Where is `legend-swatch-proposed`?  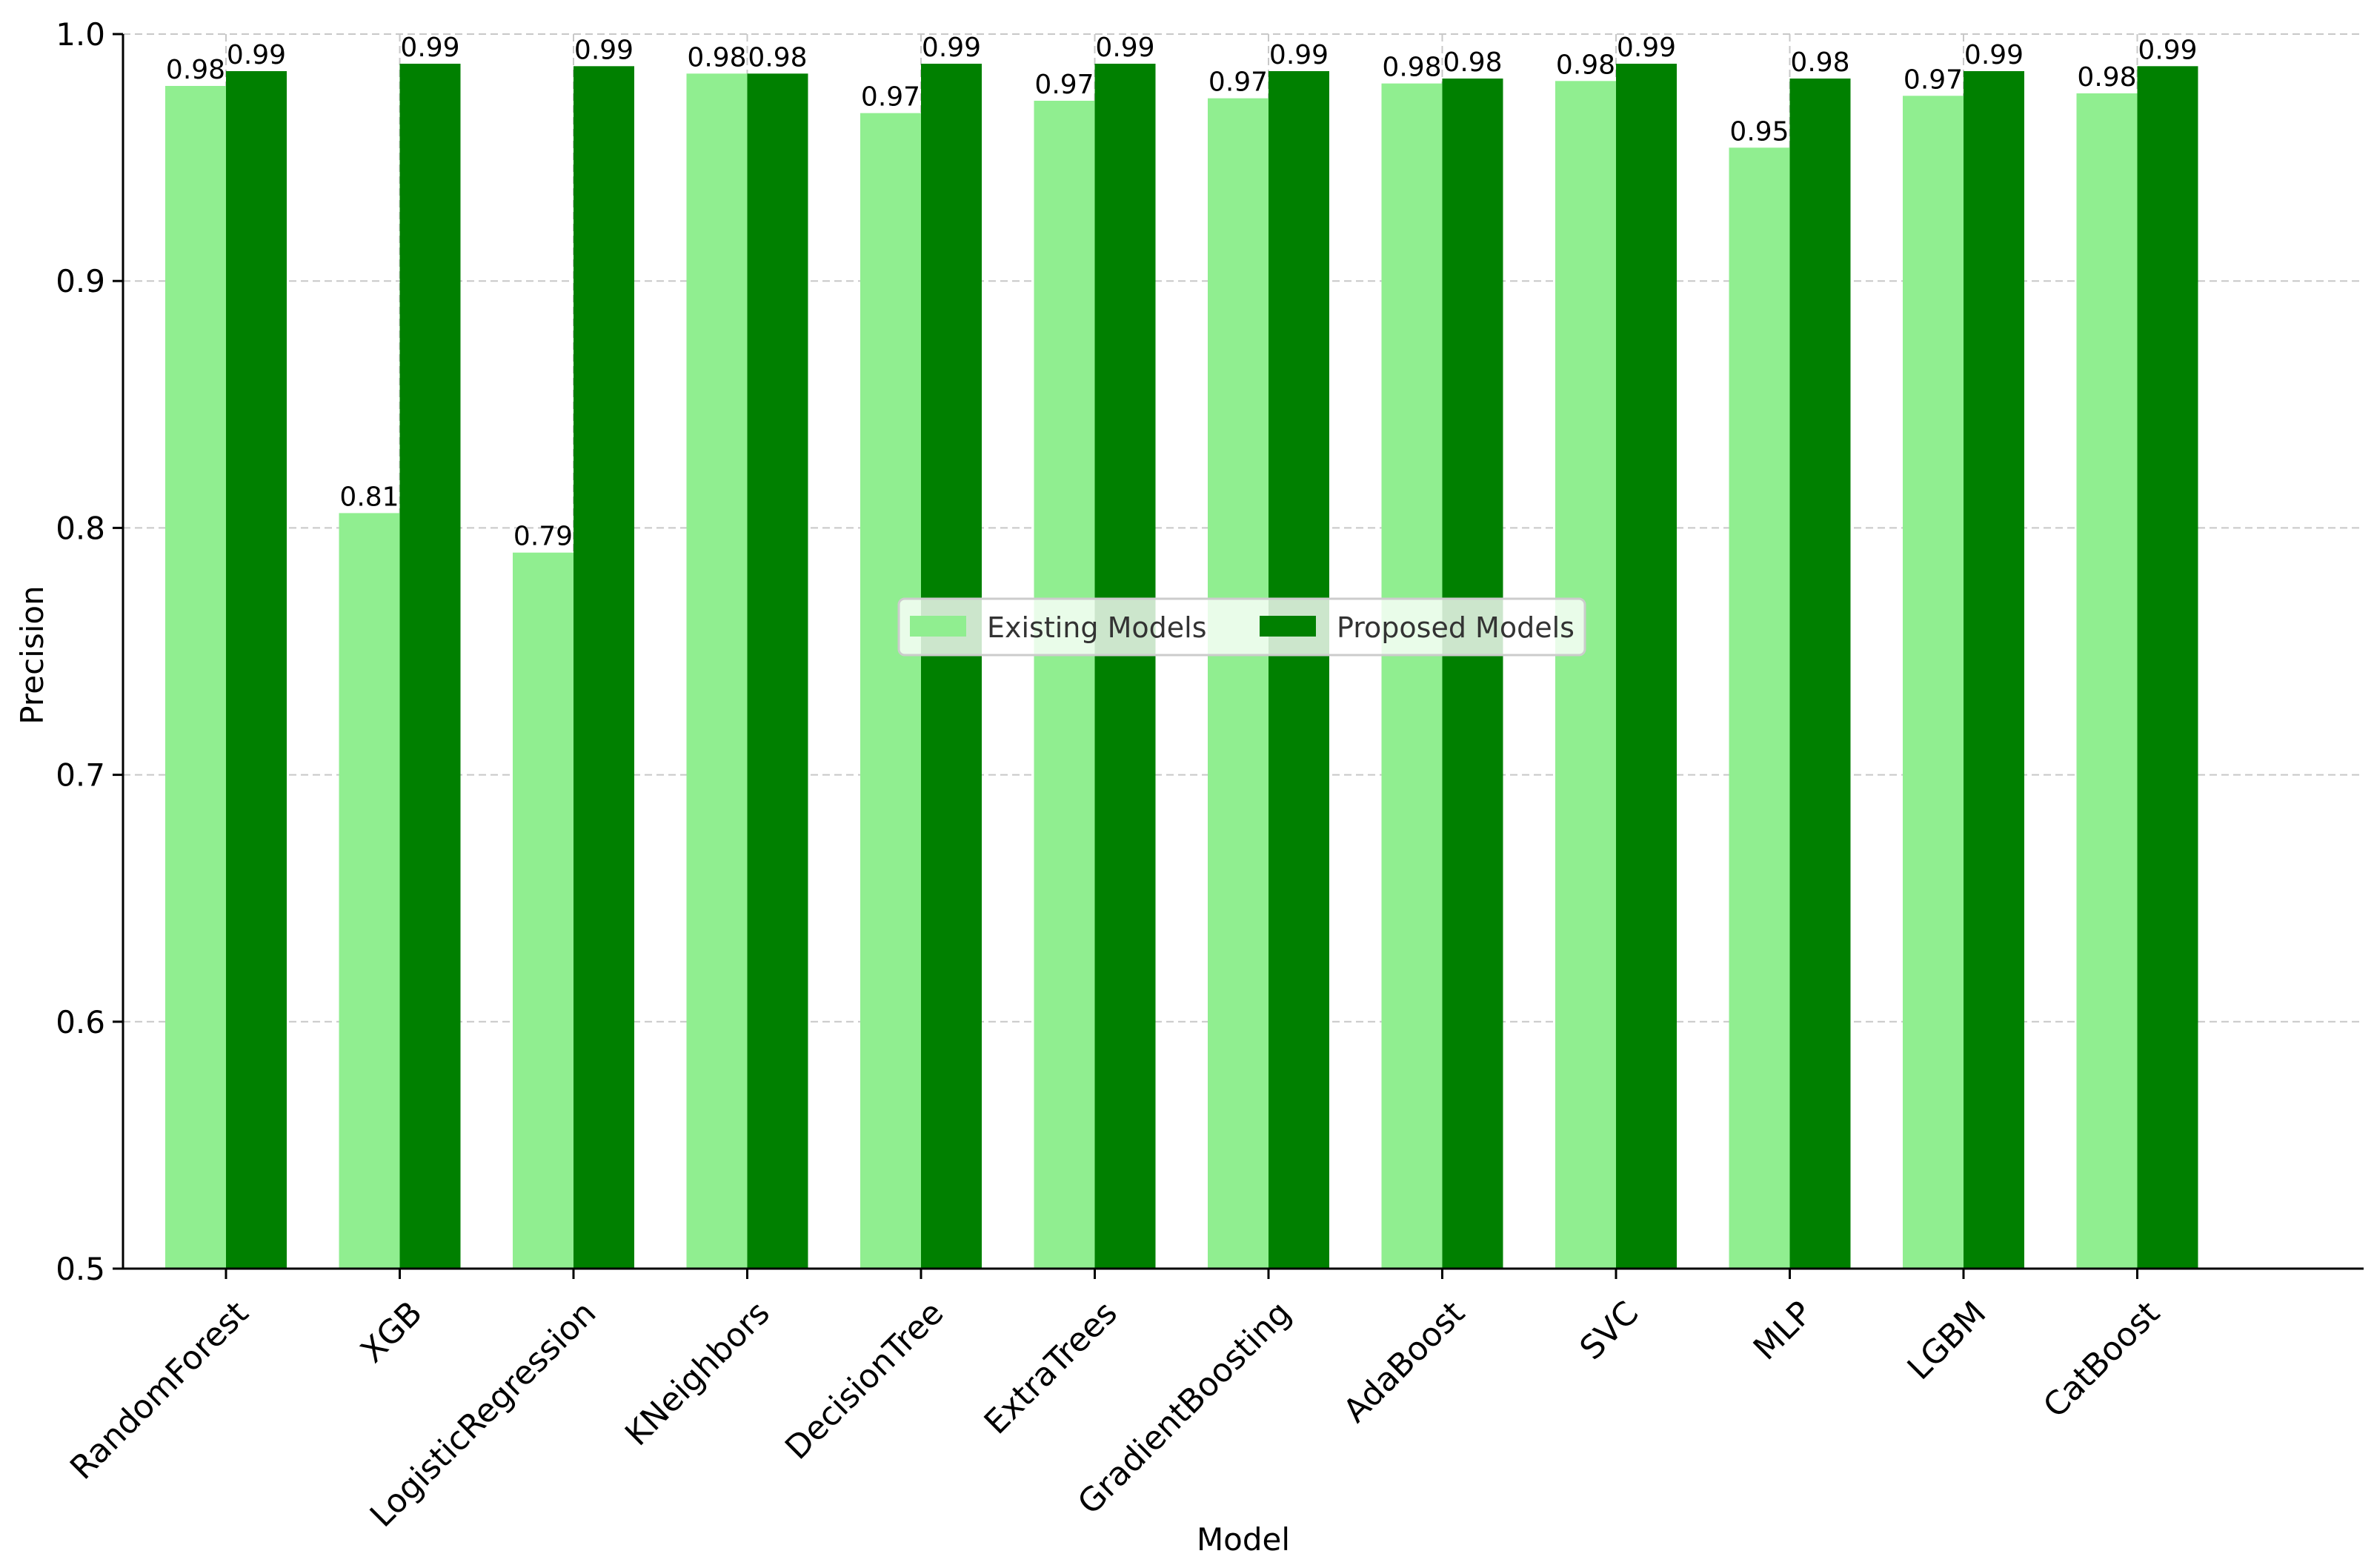
legend-swatch-proposed is located at coordinates (1288, 626).